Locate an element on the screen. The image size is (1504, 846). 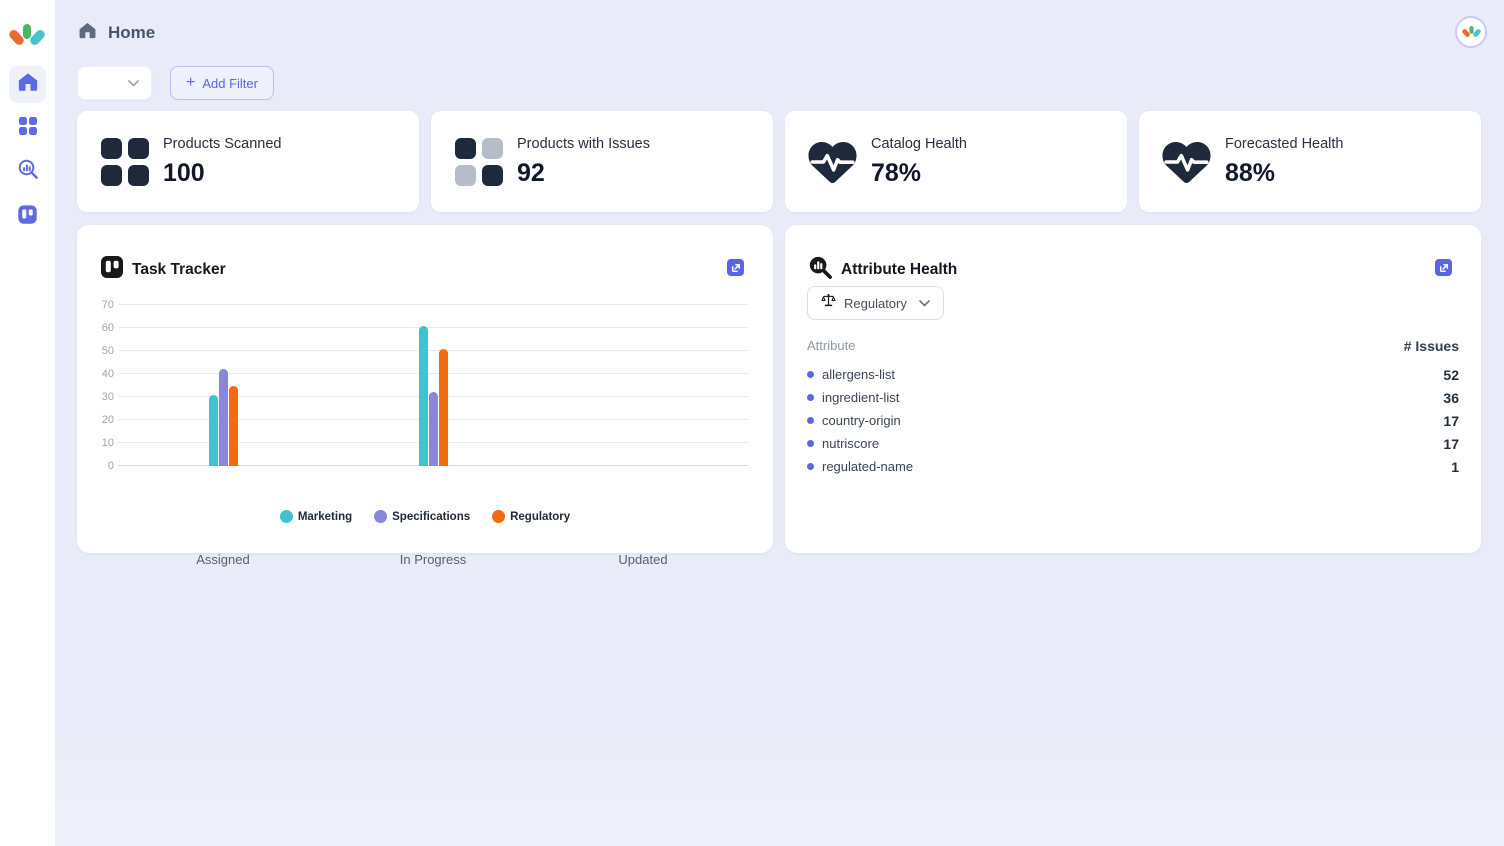
y-axis-tick: 0 is located at coordinates (110, 466).